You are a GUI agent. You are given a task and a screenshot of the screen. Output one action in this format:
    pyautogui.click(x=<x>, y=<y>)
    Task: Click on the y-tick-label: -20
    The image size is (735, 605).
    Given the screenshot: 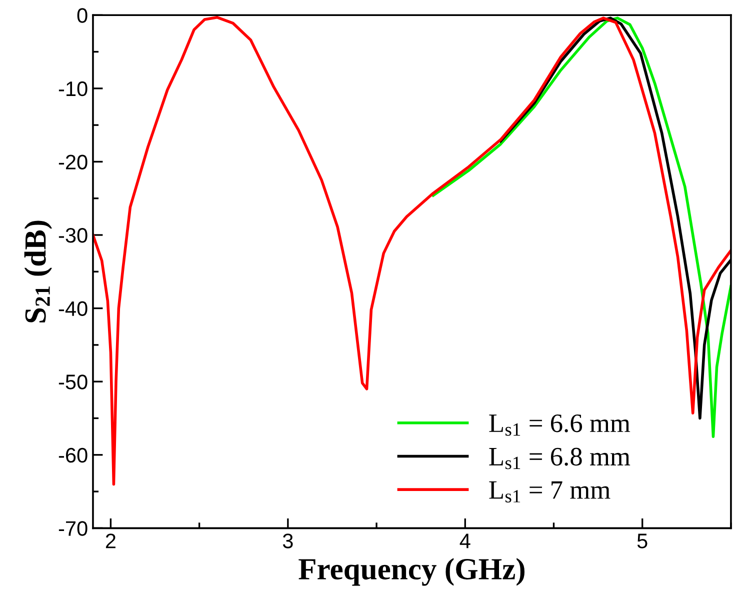 What is the action you would take?
    pyautogui.click(x=73, y=162)
    